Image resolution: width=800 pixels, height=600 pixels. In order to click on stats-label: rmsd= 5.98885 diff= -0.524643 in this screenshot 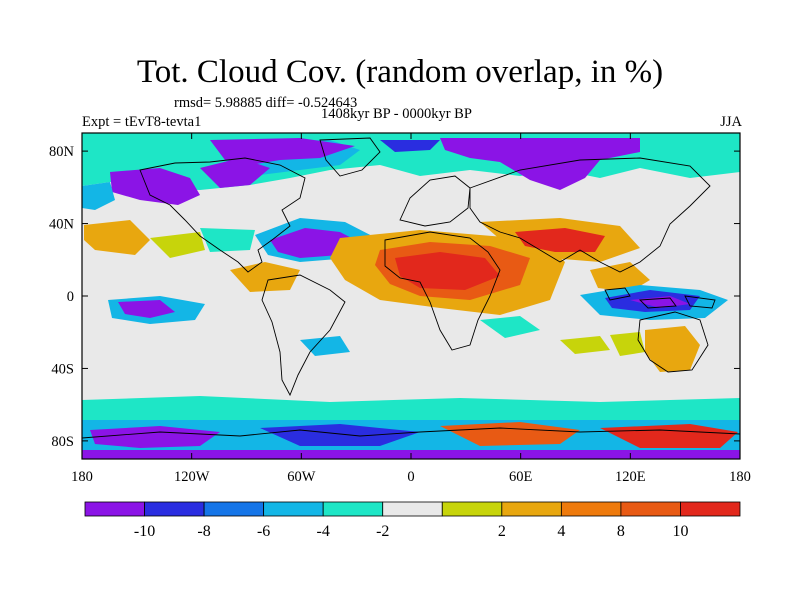, I will do `click(266, 103)`.